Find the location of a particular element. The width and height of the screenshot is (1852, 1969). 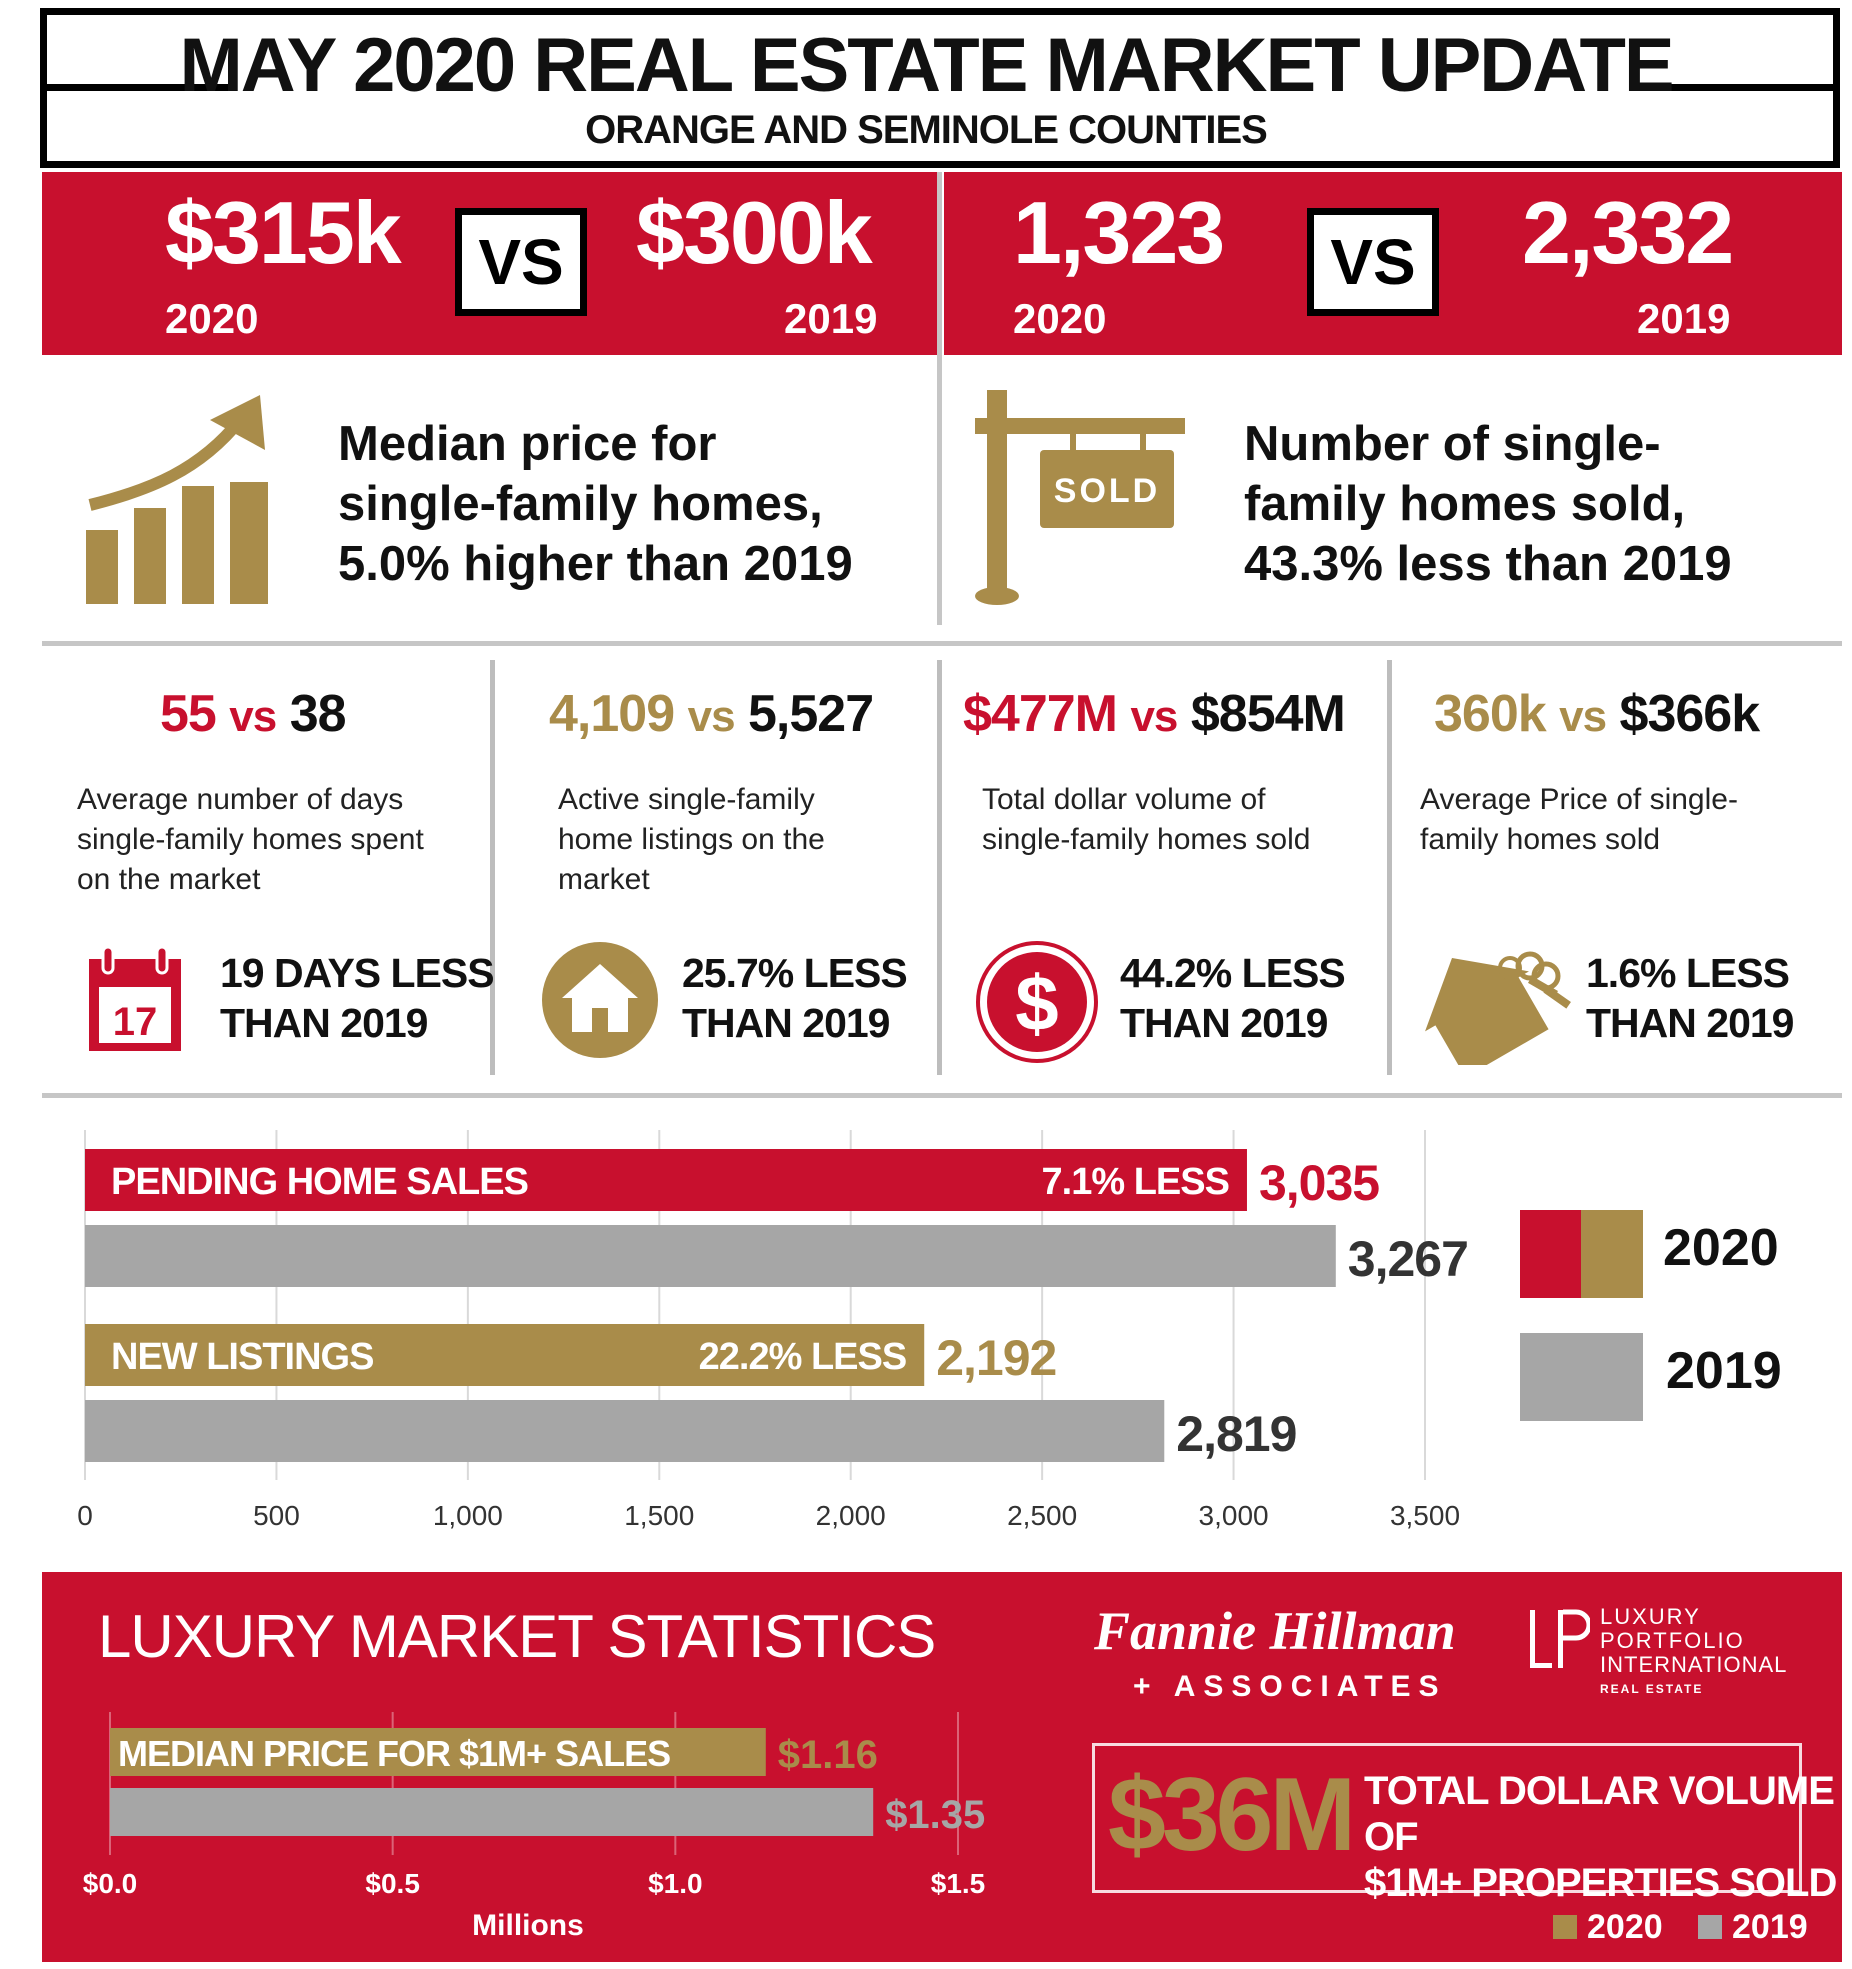

x-tick-label: 1,000 is located at coordinates (468, 1515).